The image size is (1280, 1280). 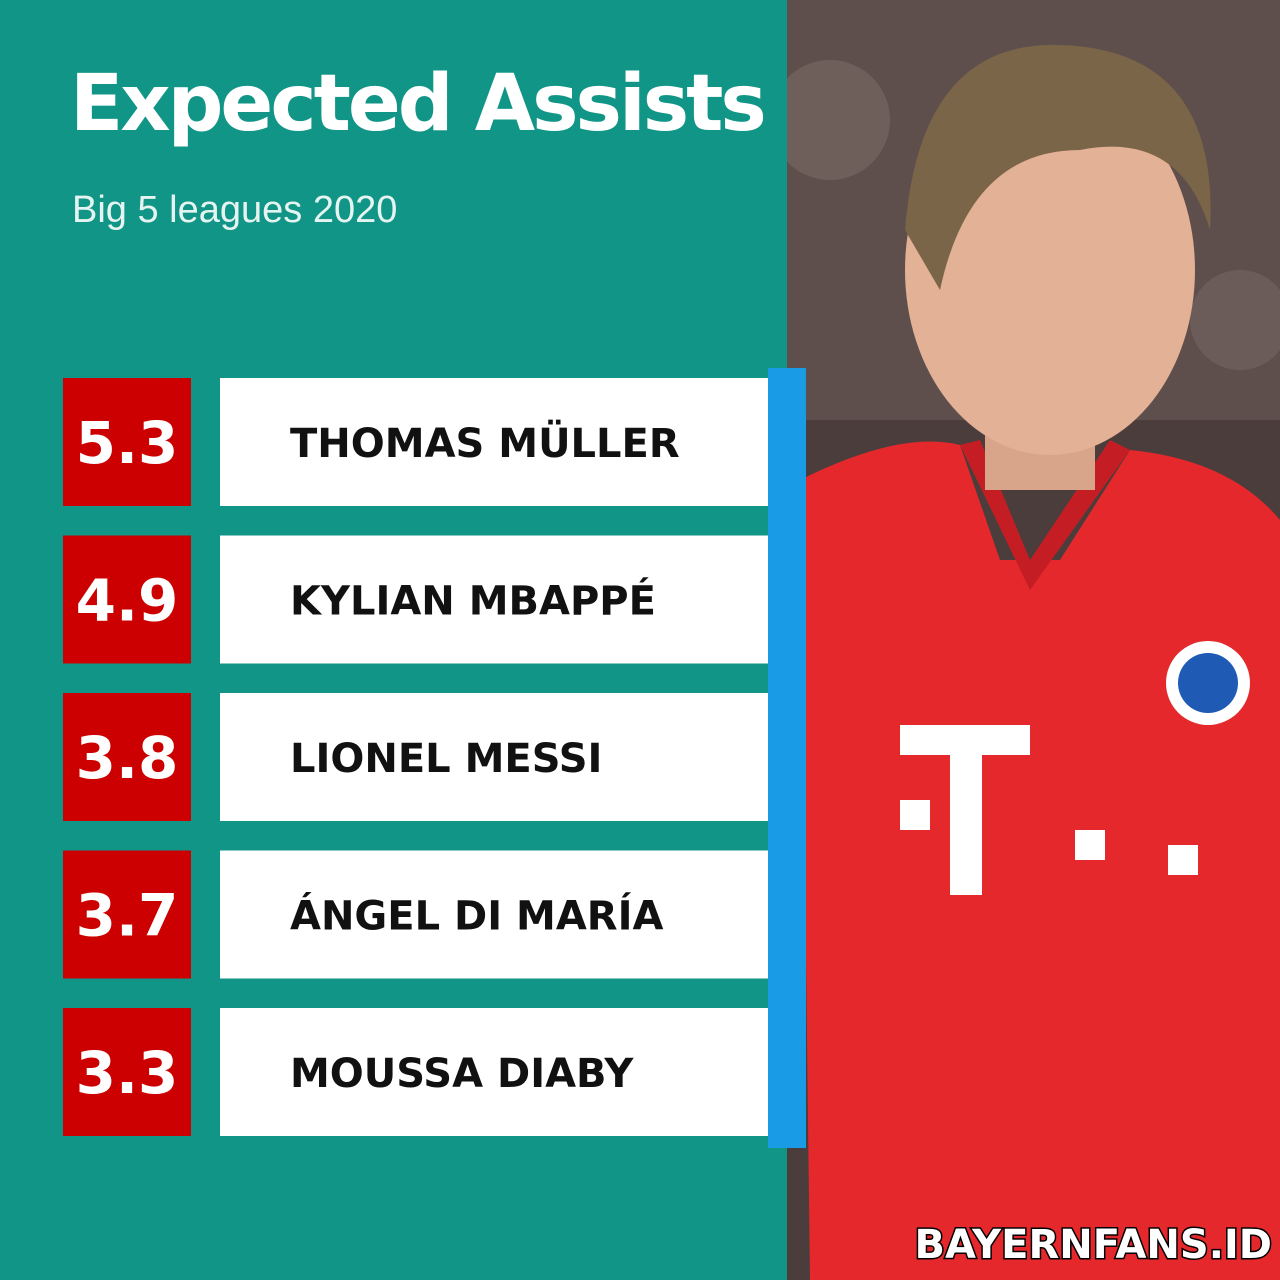 I want to click on row: 3.7 ÁNGEL DI MARÍA, so click(x=415, y=914).